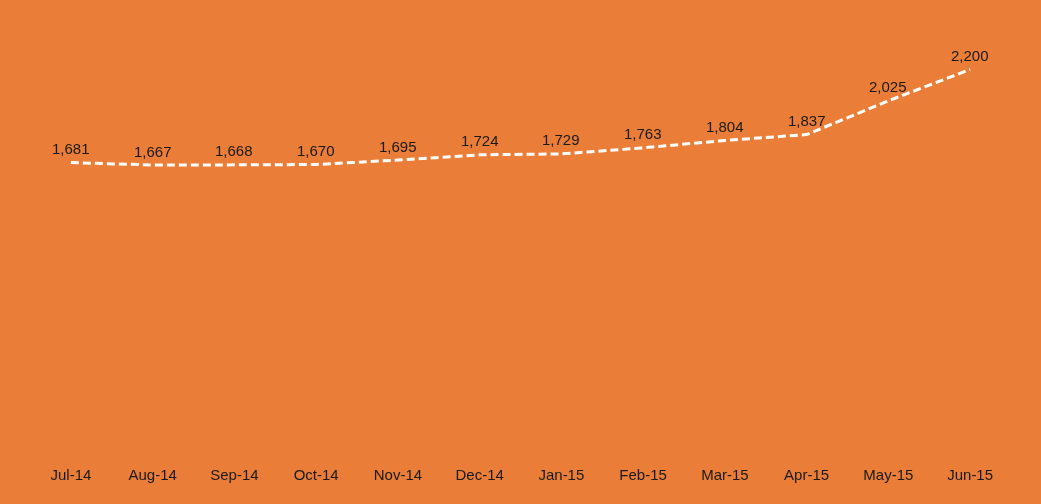 The image size is (1041, 504). What do you see at coordinates (316, 150) in the screenshot?
I see `data-label: 1,670` at bounding box center [316, 150].